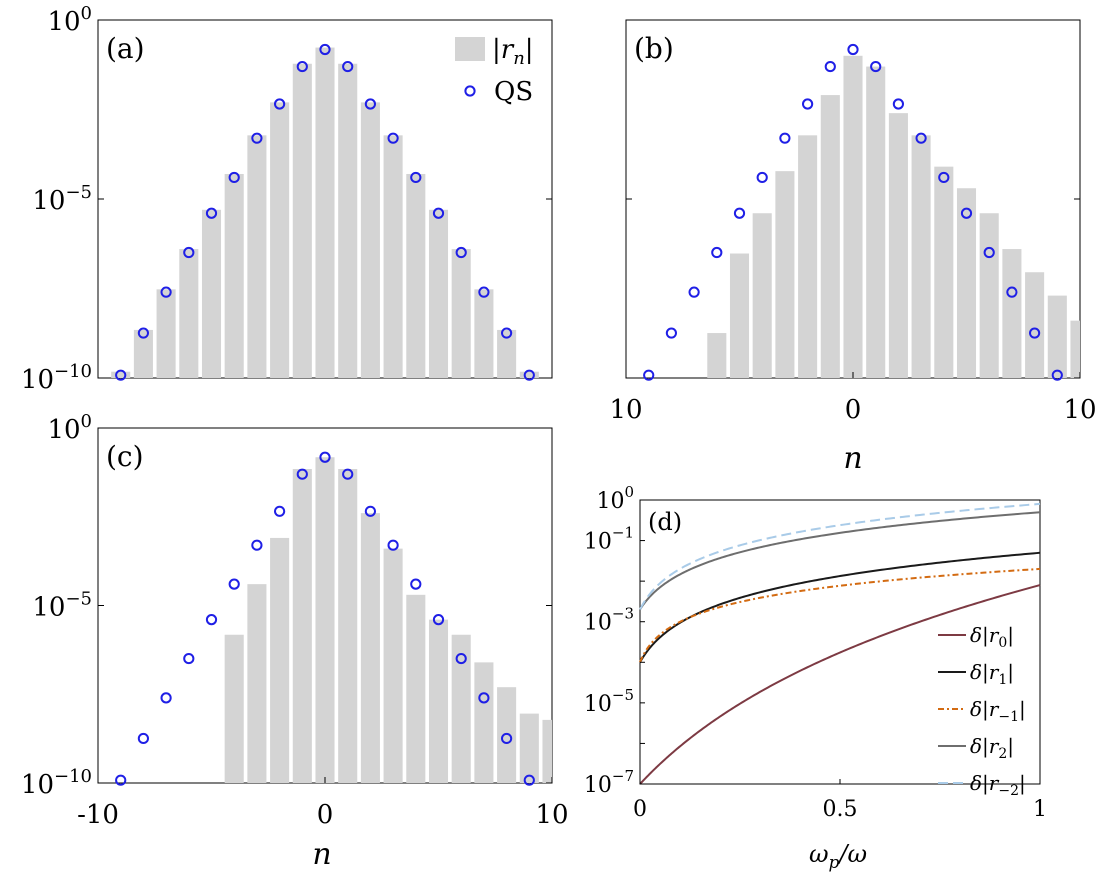  Describe the element at coordinates (852, 458) in the screenshot. I see `panel-b-xlabel: n` at that location.